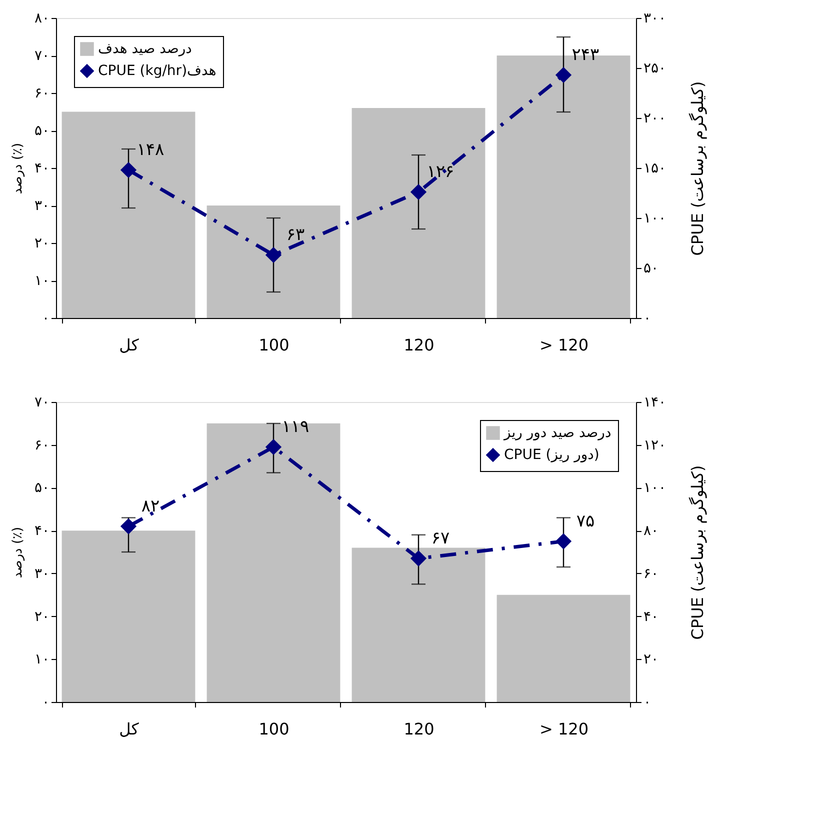 The image size is (827, 821). I want to click on data-label: ۱۲۶, so click(440, 172).